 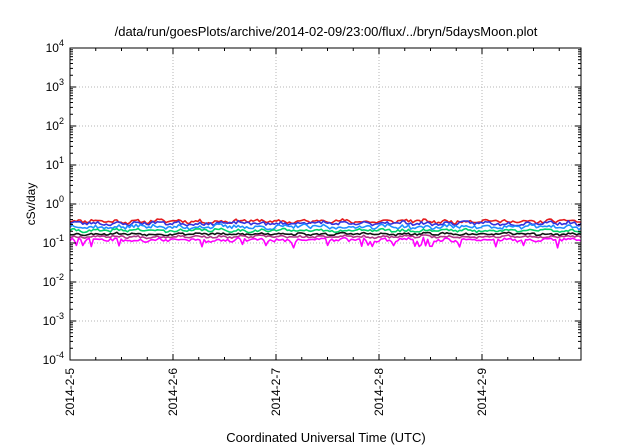 I want to click on y-tick-label: 10⁻¹, so click(x=53, y=241).